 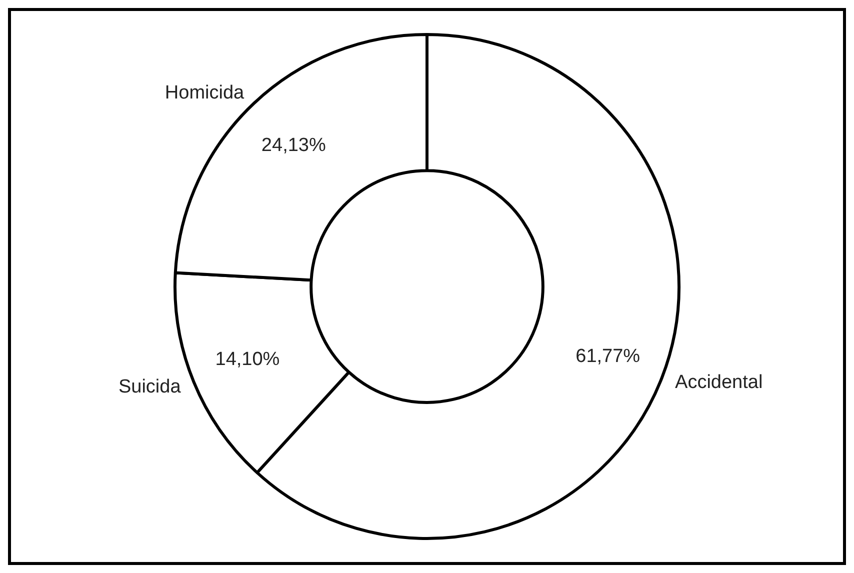 What do you see at coordinates (204, 93) in the screenshot?
I see `slice-label: Homicida` at bounding box center [204, 93].